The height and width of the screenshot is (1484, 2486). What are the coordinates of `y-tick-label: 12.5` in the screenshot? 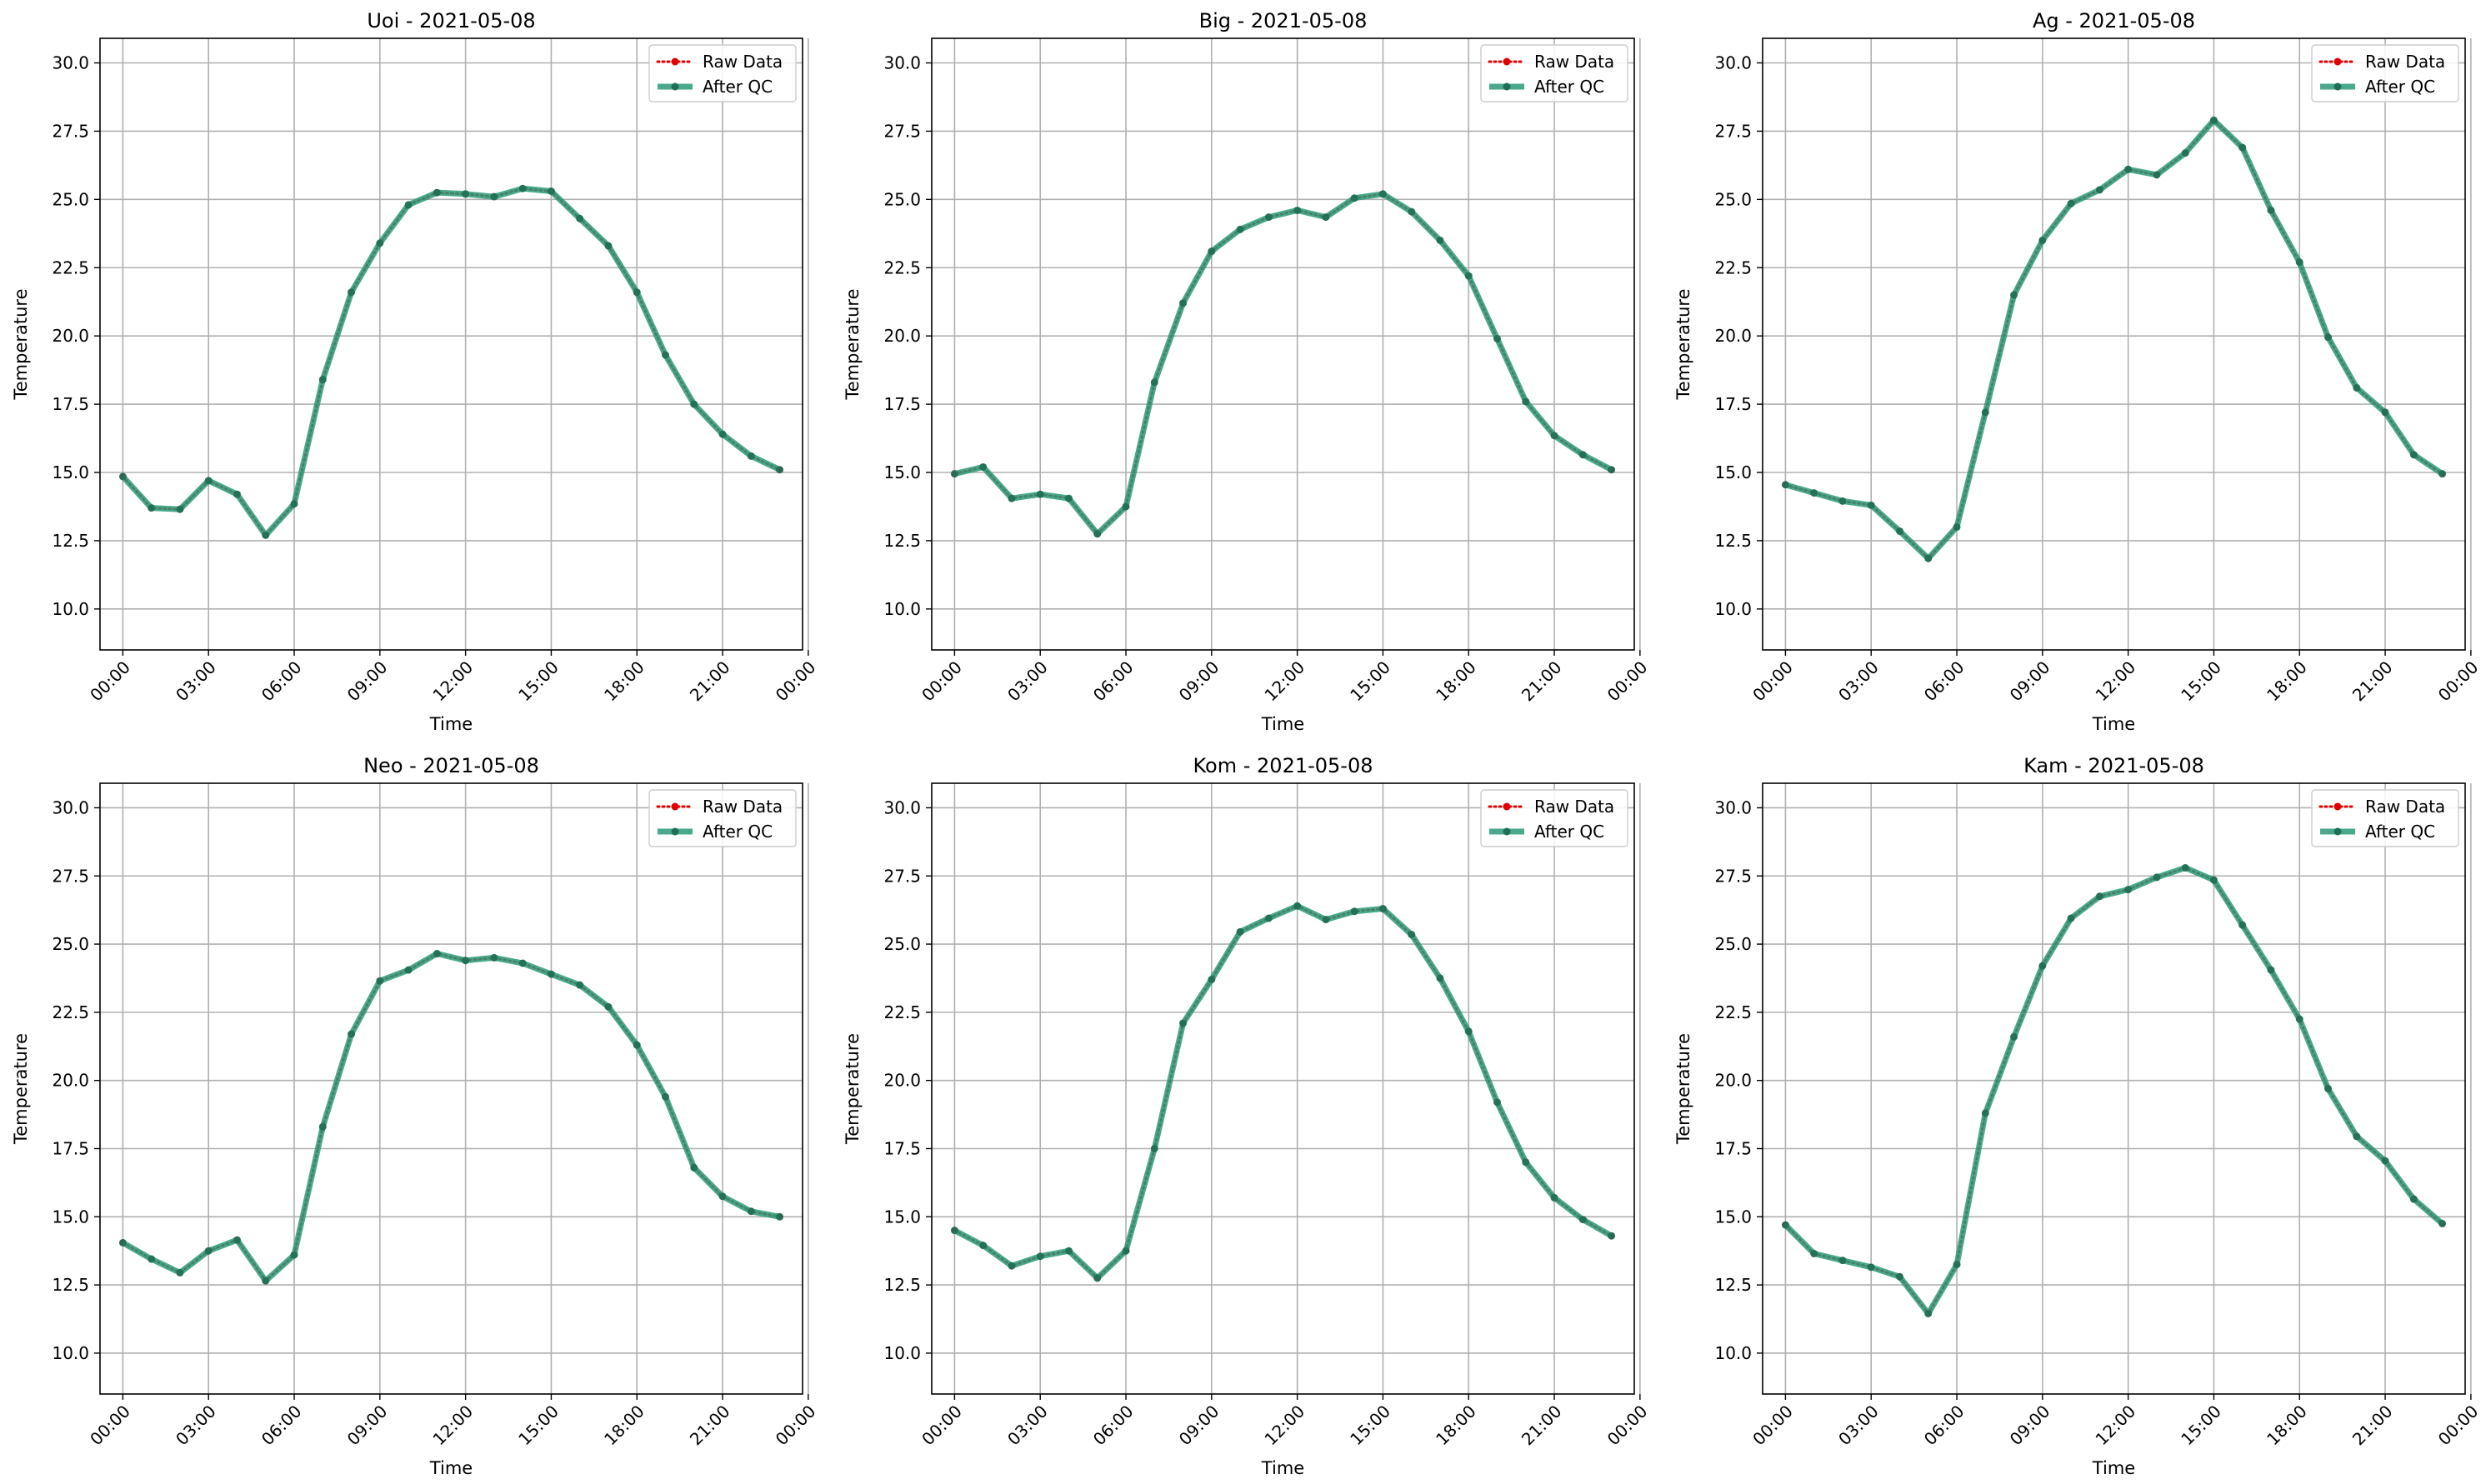 It's located at (902, 1285).